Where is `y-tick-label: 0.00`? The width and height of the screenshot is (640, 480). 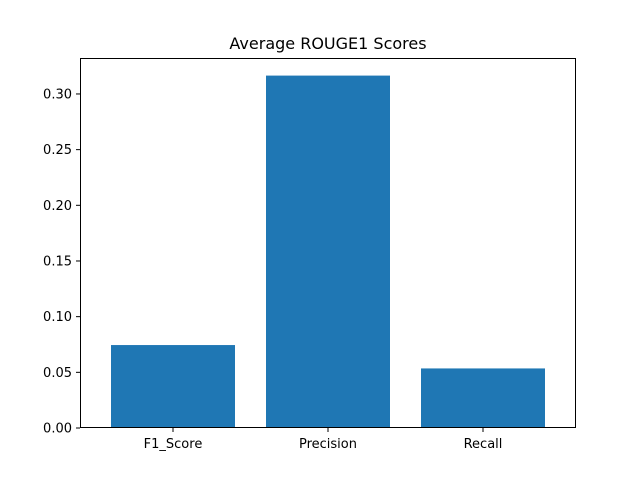 y-tick-label: 0.00 is located at coordinates (57, 429).